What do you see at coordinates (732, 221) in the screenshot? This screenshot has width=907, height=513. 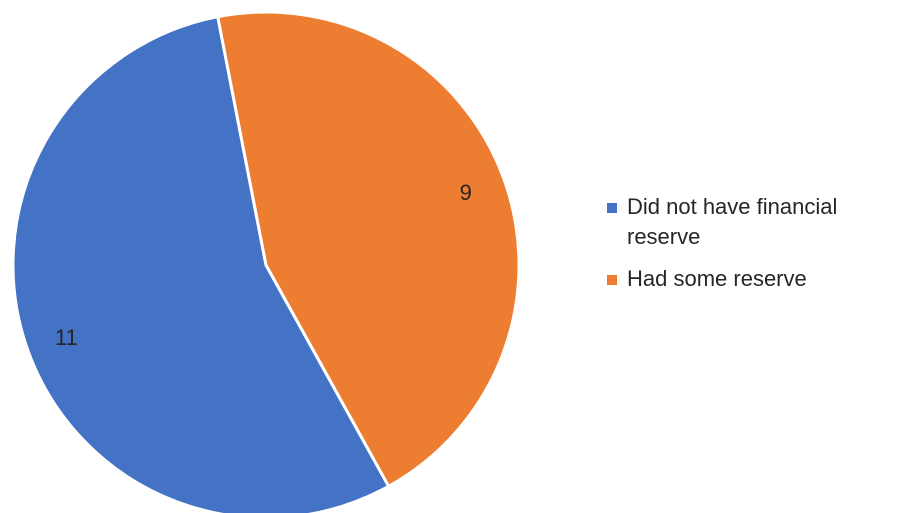 I see `legend-label-no-reserve: Did not have financial reserve` at bounding box center [732, 221].